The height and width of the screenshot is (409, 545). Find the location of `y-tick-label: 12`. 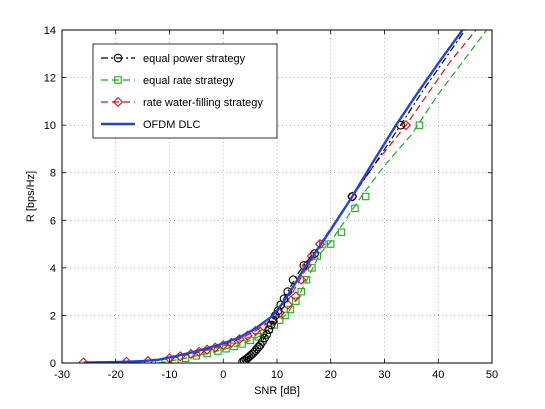

y-tick-label: 12 is located at coordinates (50, 79).